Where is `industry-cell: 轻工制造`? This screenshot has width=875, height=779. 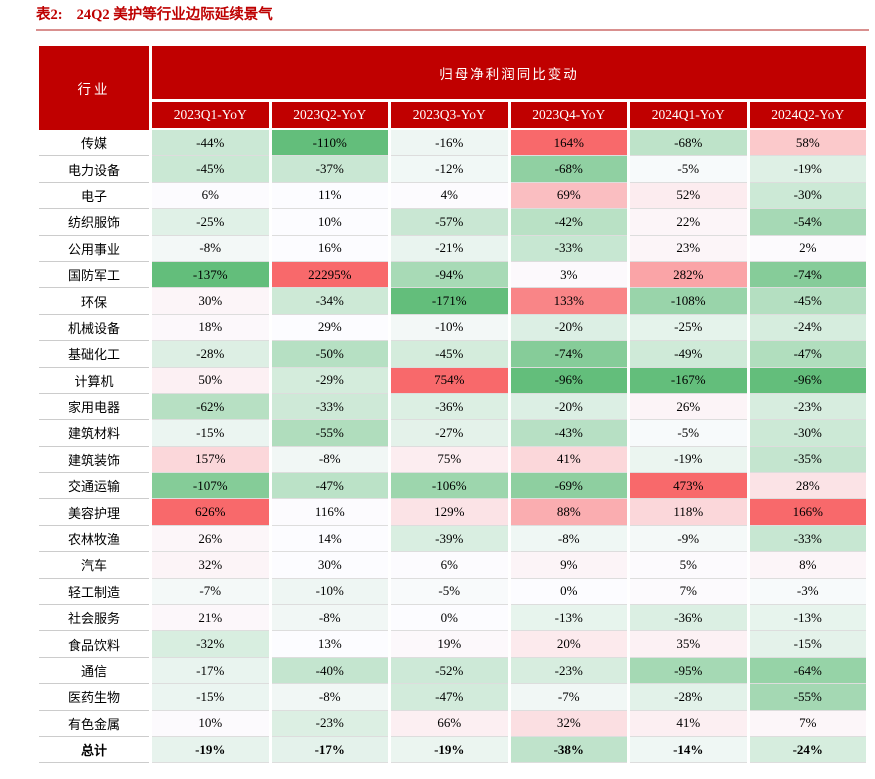 industry-cell: 轻工制造 is located at coordinates (94, 592).